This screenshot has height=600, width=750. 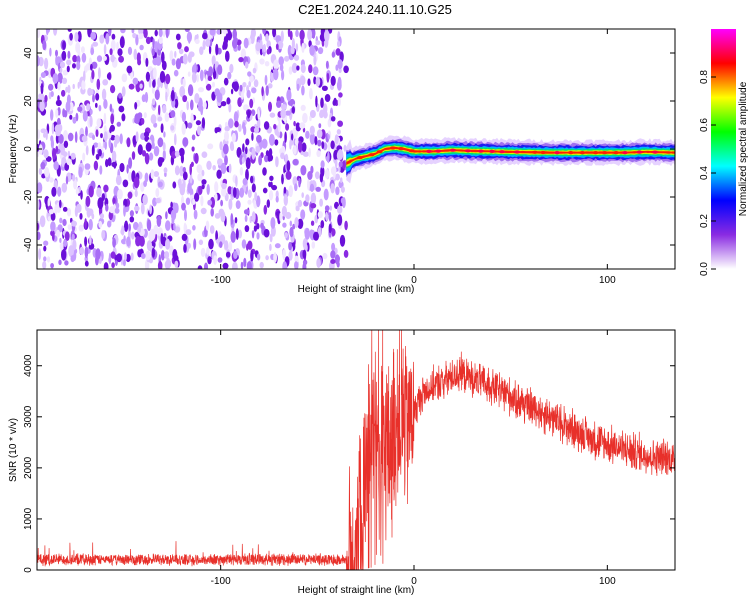 I want to click on y-tick-label: 0, so click(x=28, y=149).